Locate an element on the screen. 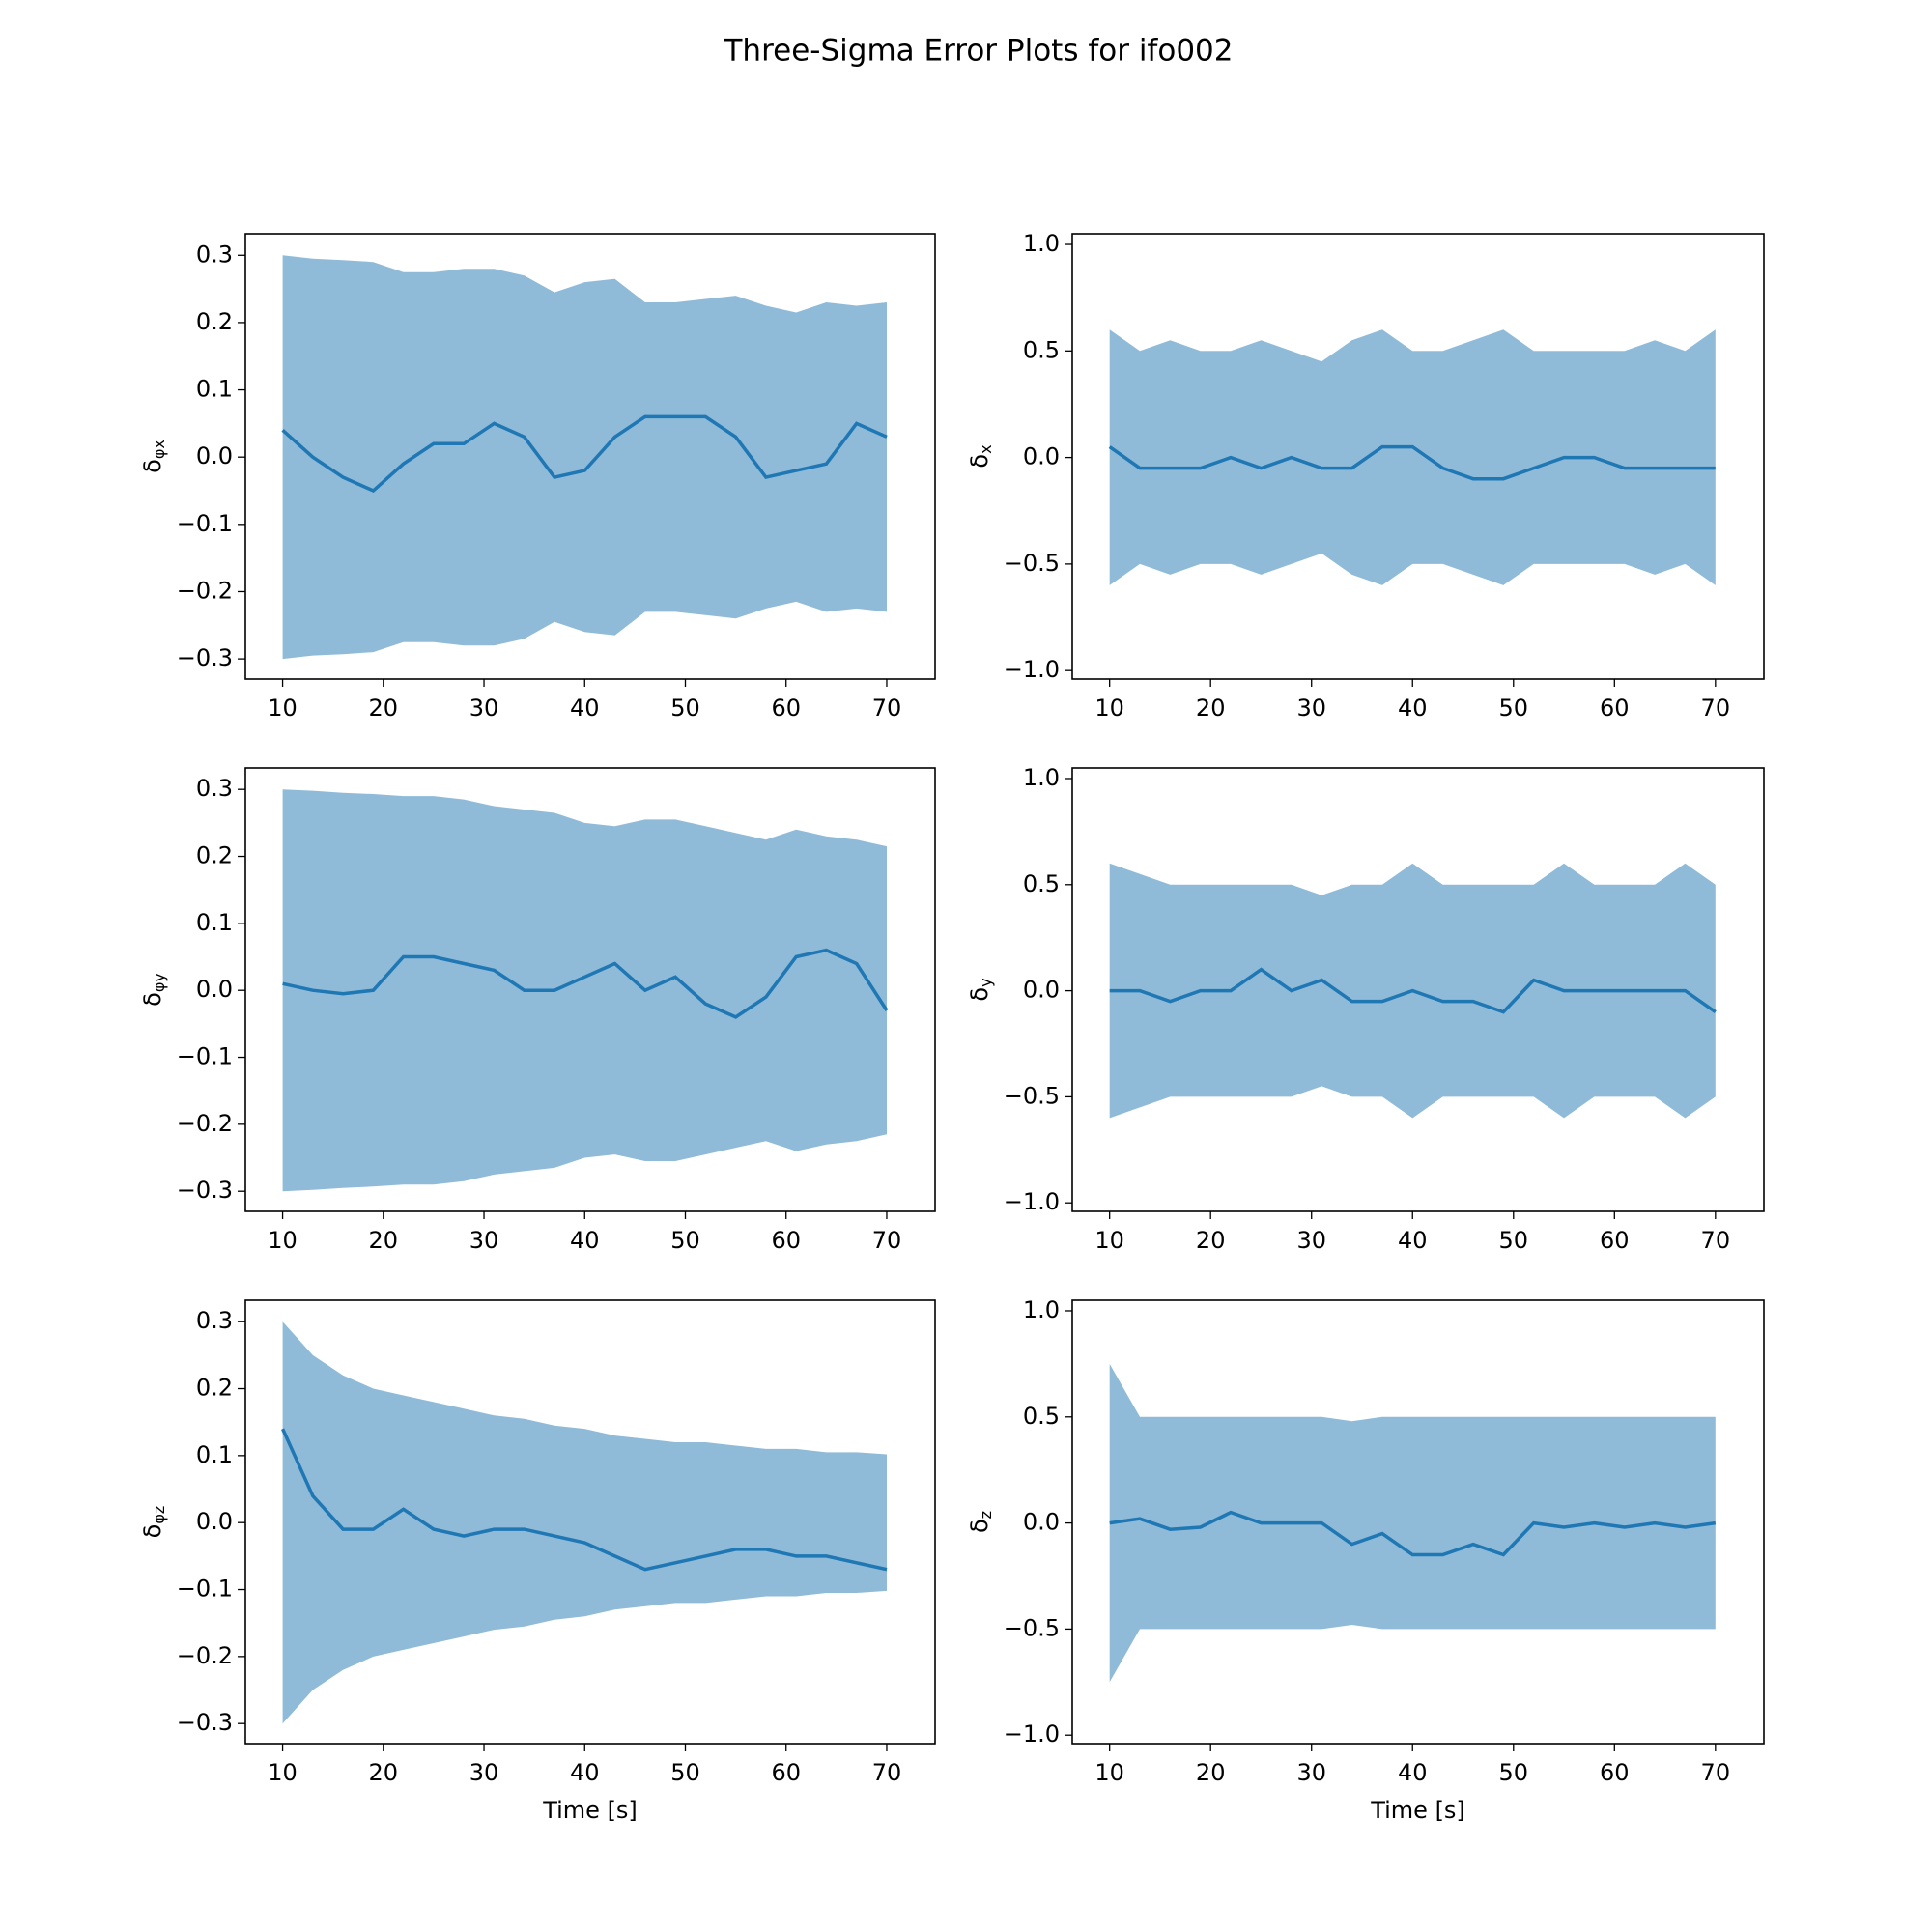  figure-title: Three-Sigma Error Plots for ifo002 is located at coordinates (979, 51).